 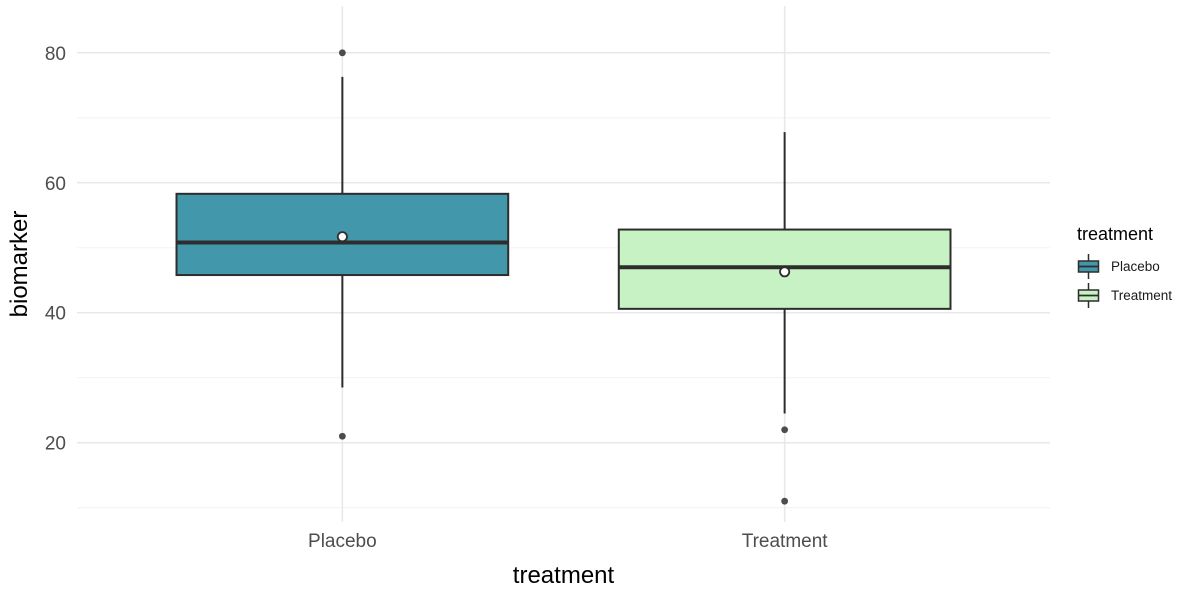 I want to click on y-tick-label: 40, so click(x=55, y=314).